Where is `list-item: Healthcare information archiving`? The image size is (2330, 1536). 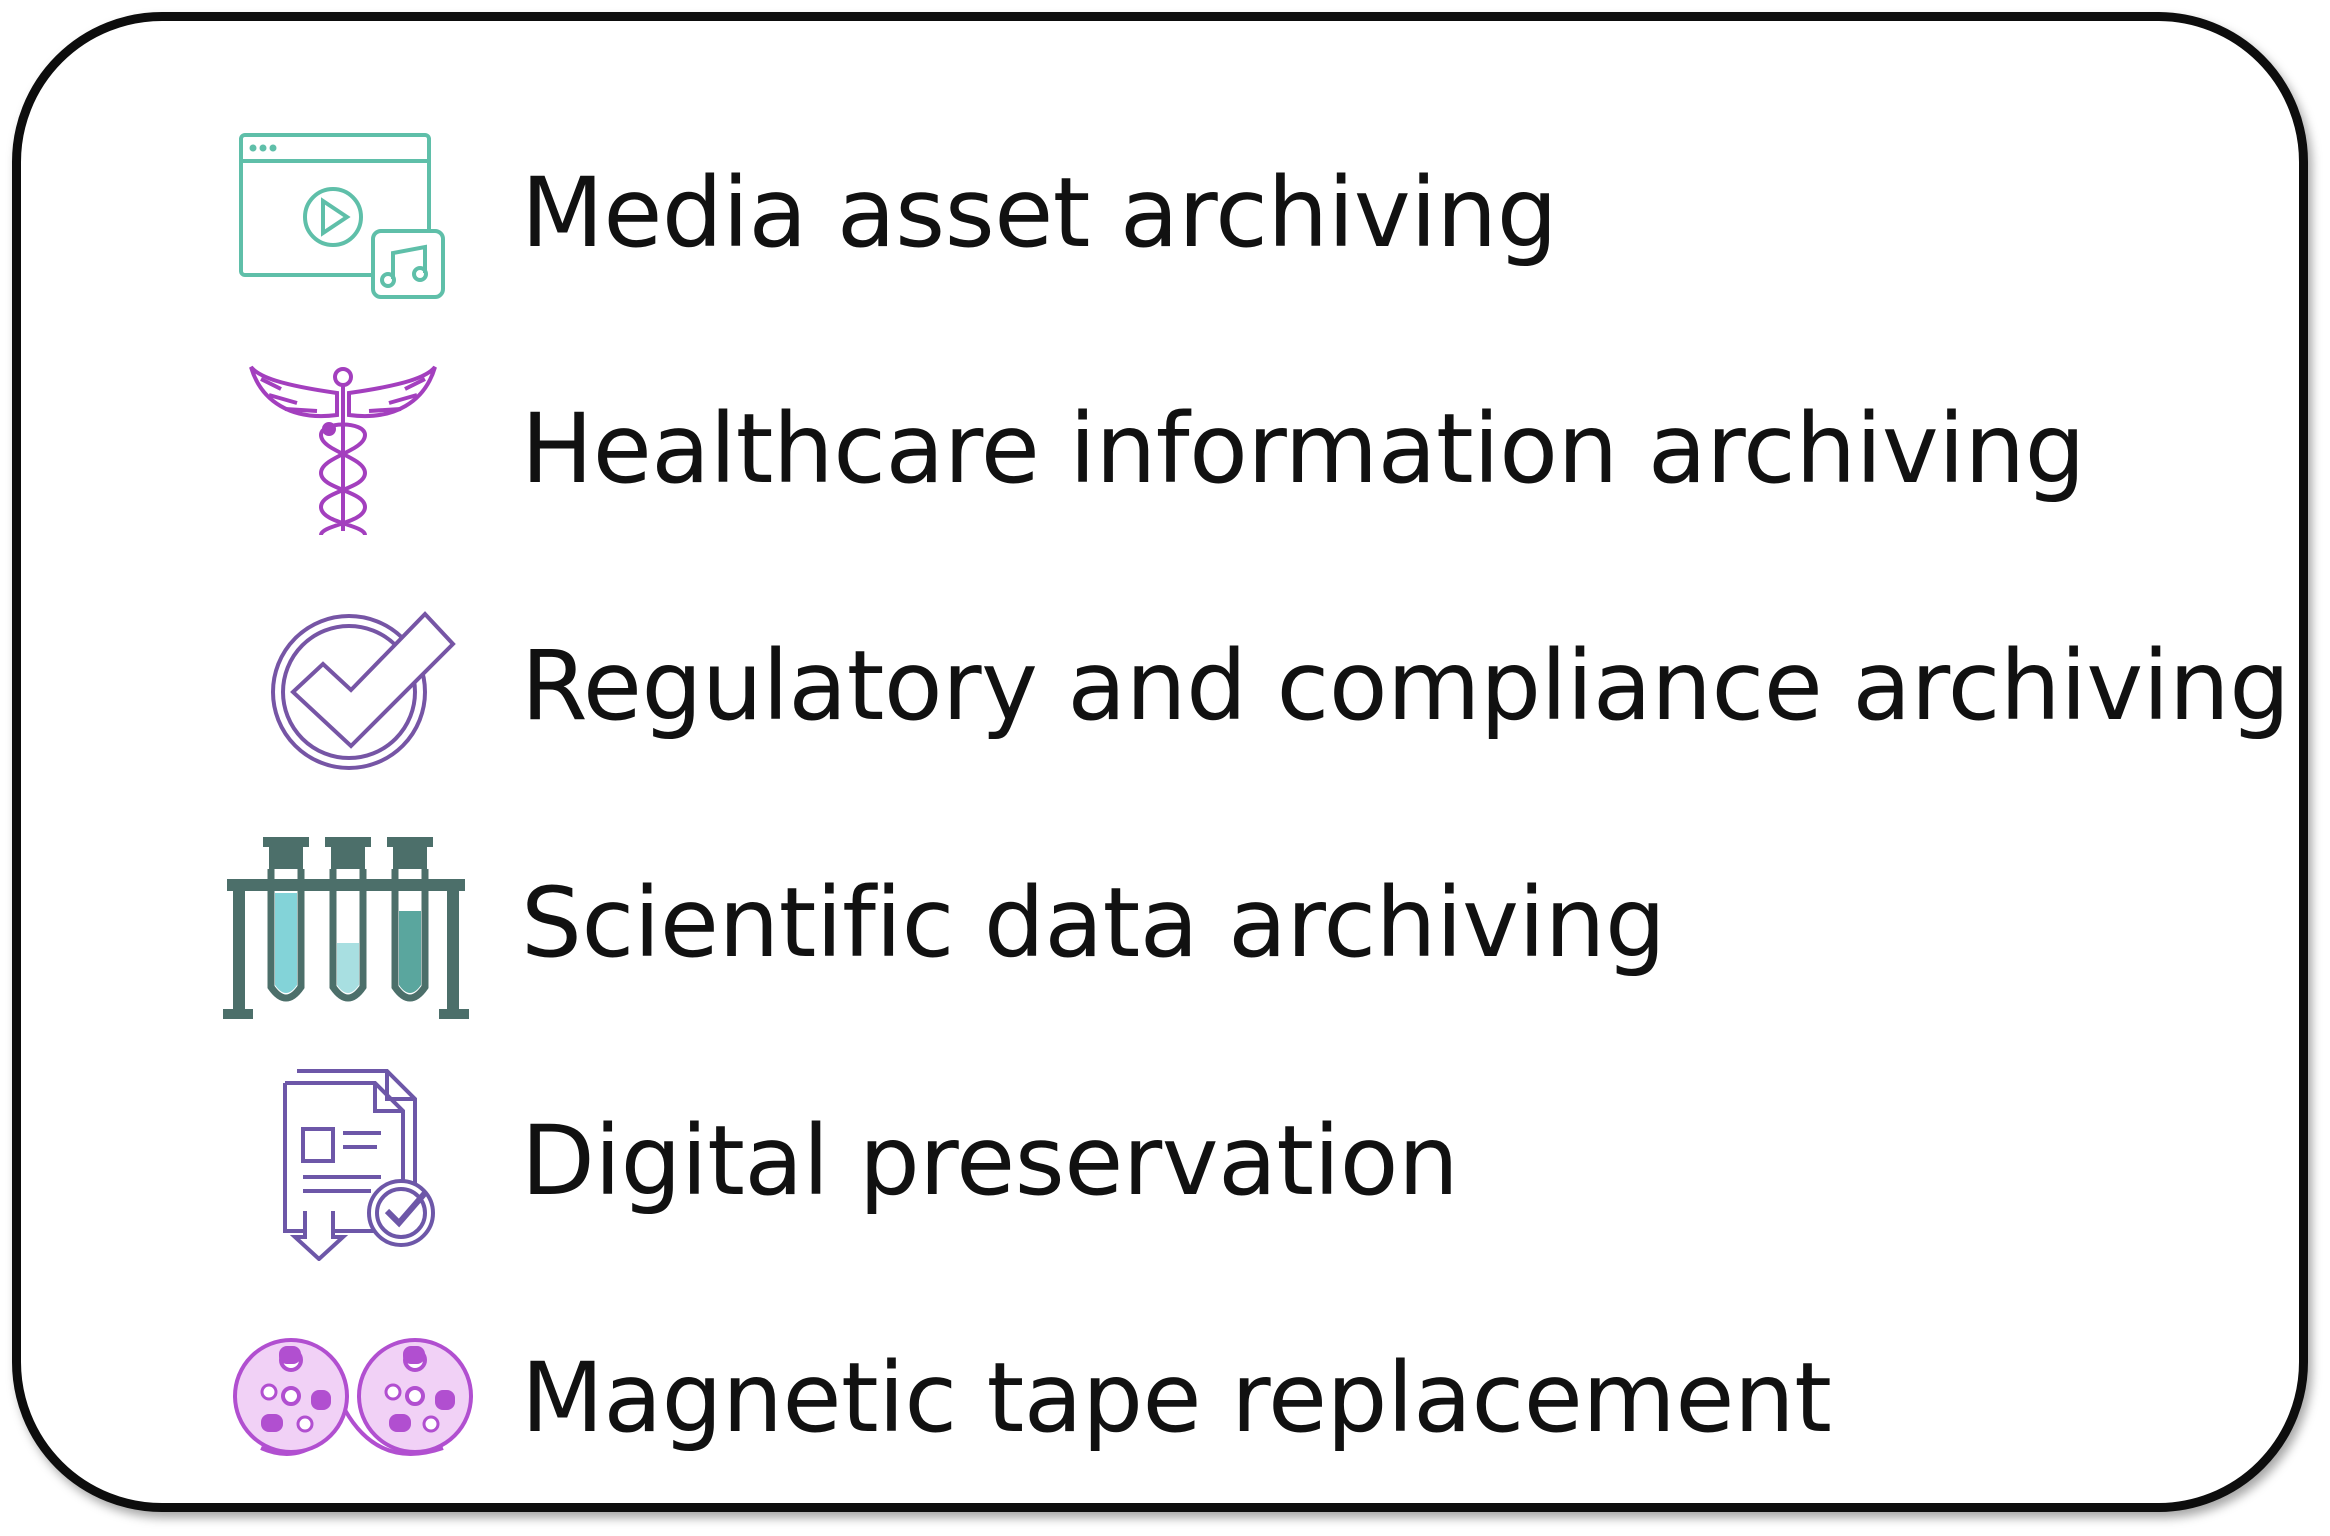
list-item: Healthcare information archiving is located at coordinates (1160, 449).